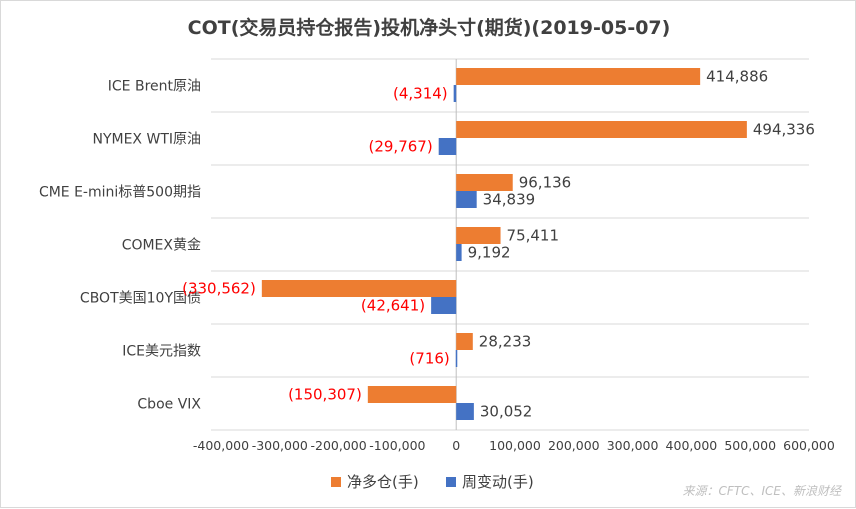 The width and height of the screenshot is (856, 509). Describe the element at coordinates (456, 445) in the screenshot. I see `x-tick-label: 0` at that location.